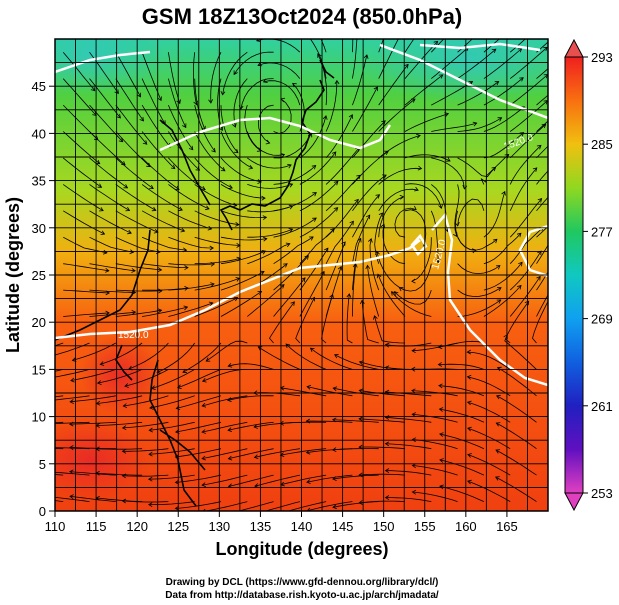 This screenshot has height=605, width=619. What do you see at coordinates (301, 81) in the screenshot?
I see `contour-north` at bounding box center [301, 81].